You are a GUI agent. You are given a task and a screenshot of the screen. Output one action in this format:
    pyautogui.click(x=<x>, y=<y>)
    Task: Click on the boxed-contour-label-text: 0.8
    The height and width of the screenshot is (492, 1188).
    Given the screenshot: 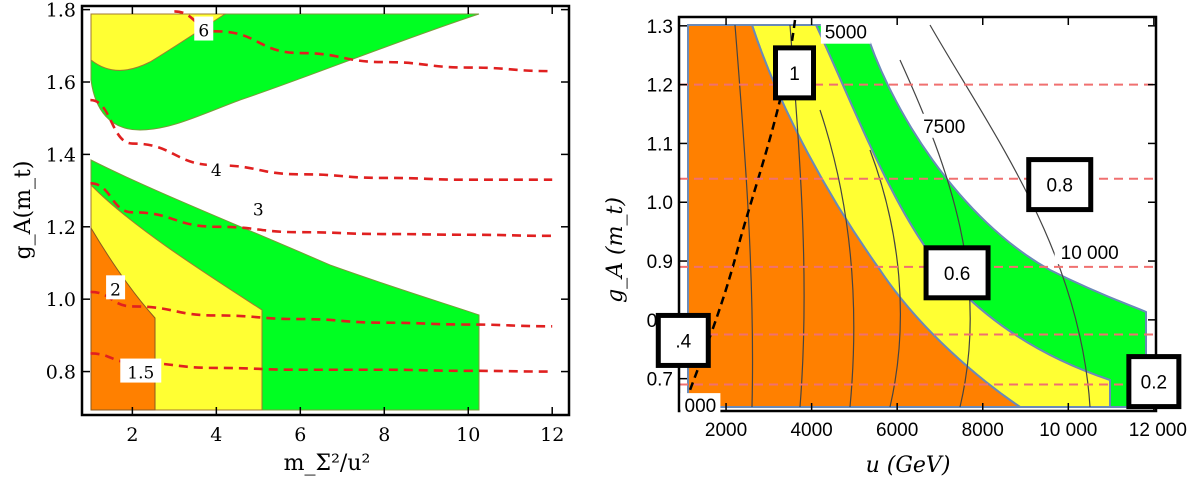 What is the action you would take?
    pyautogui.click(x=1060, y=186)
    